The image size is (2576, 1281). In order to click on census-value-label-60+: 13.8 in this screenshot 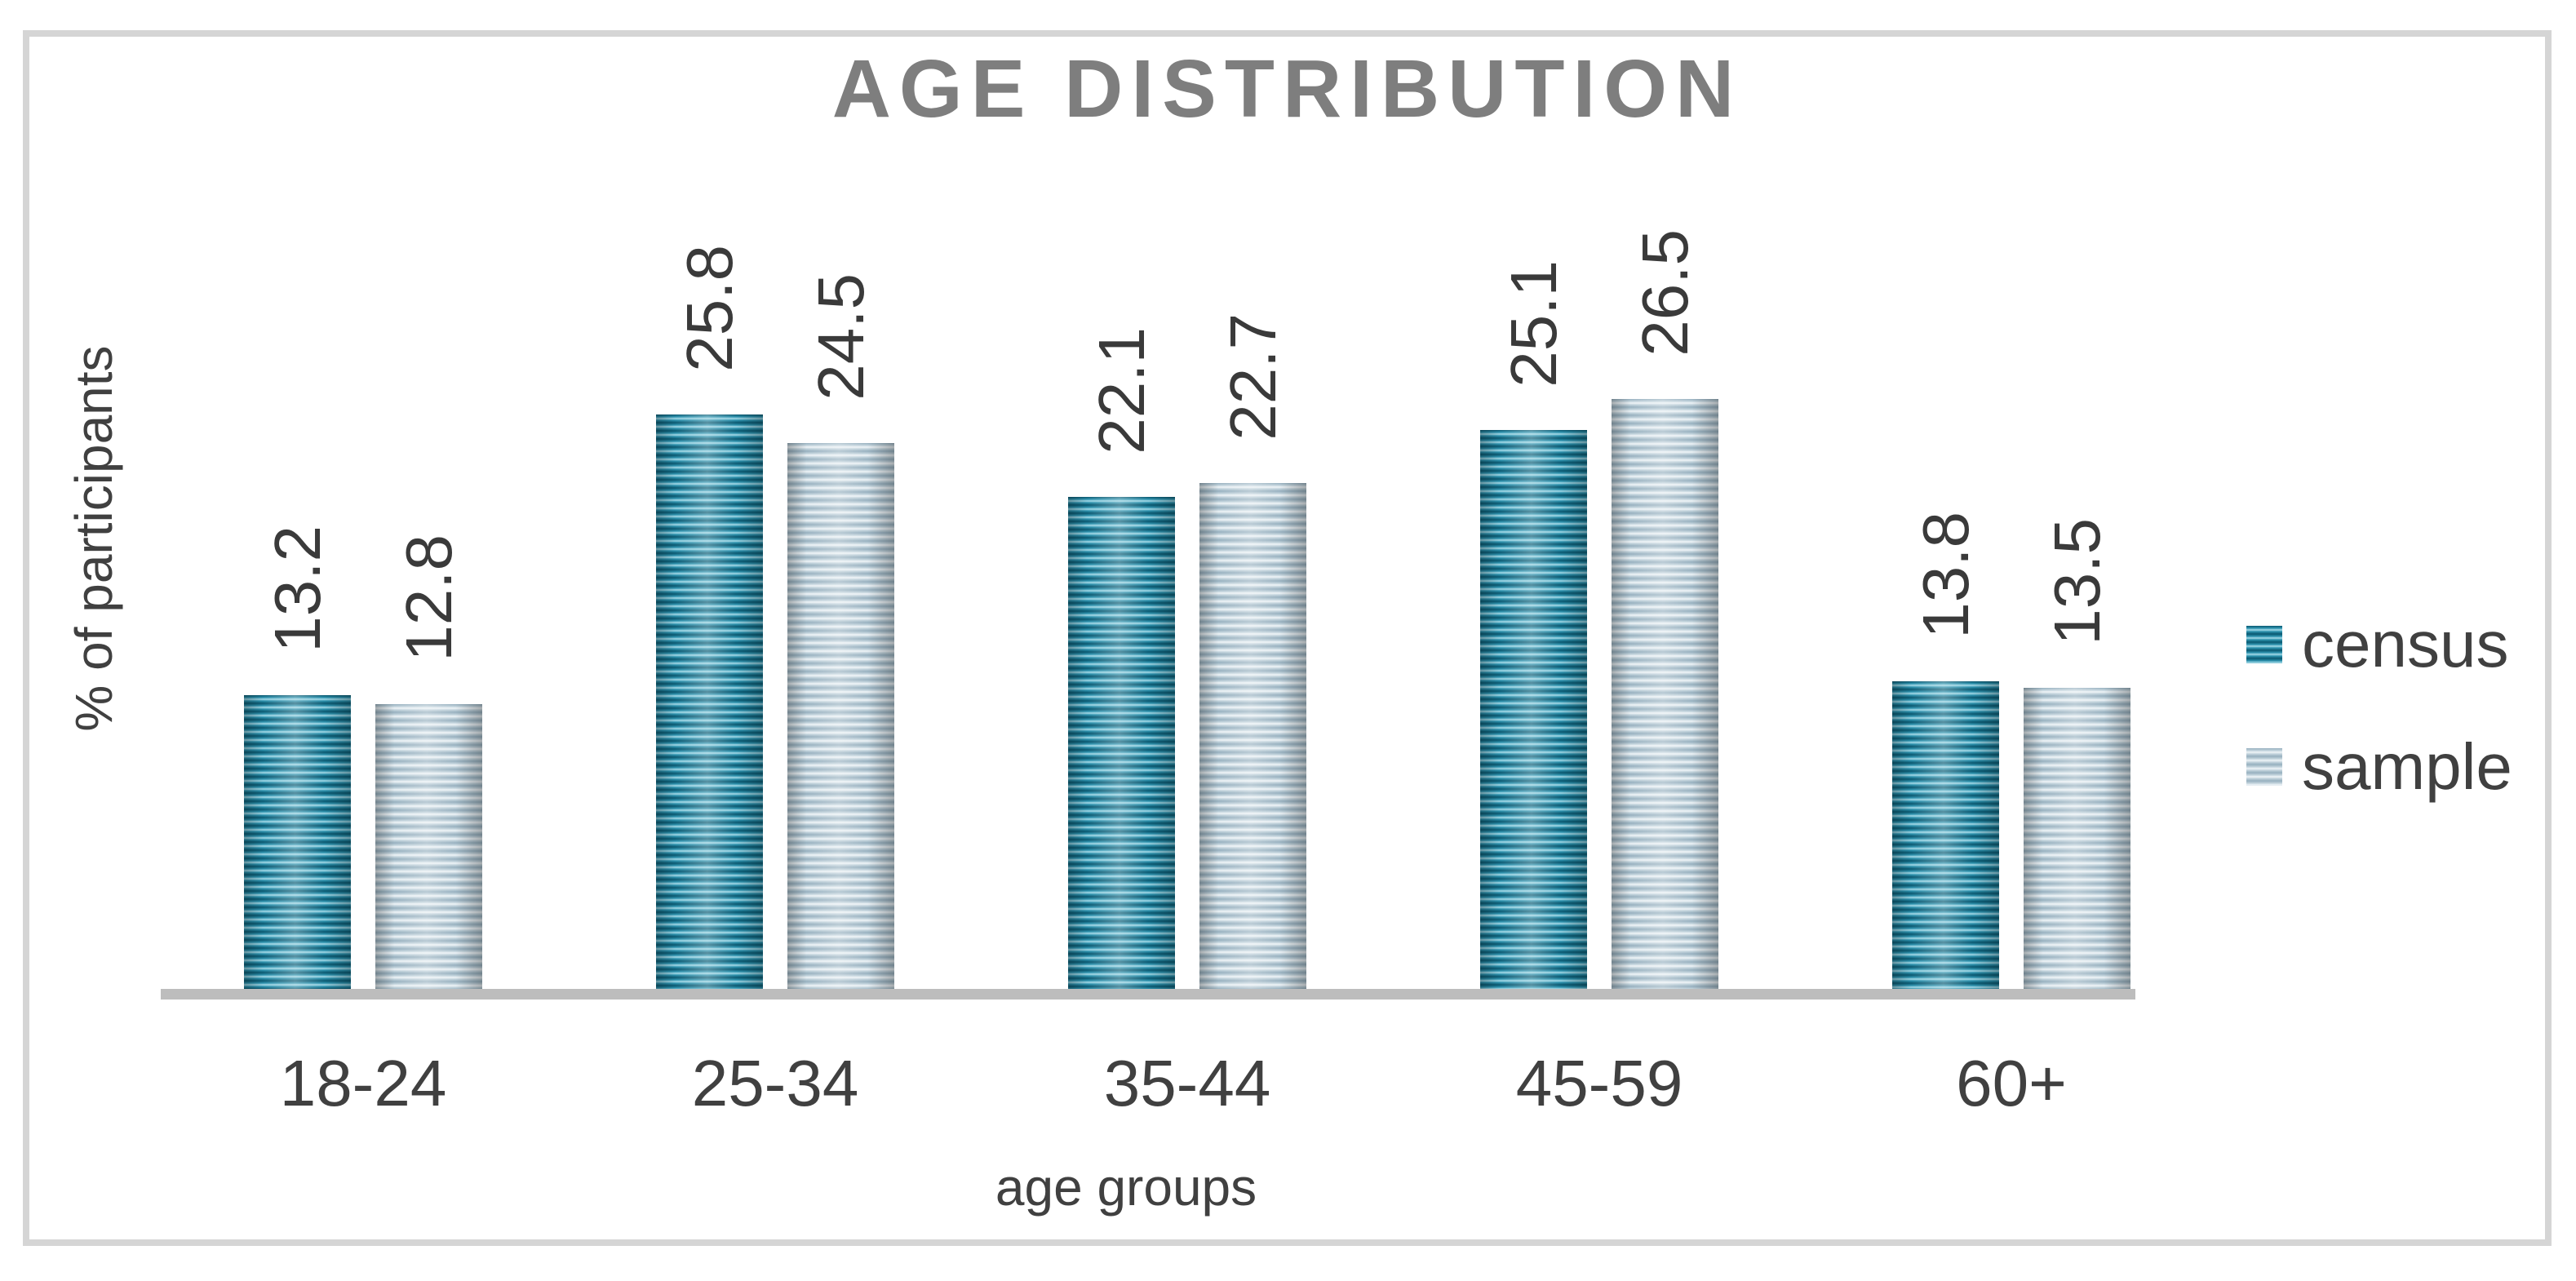, I will do `click(1945, 575)`.